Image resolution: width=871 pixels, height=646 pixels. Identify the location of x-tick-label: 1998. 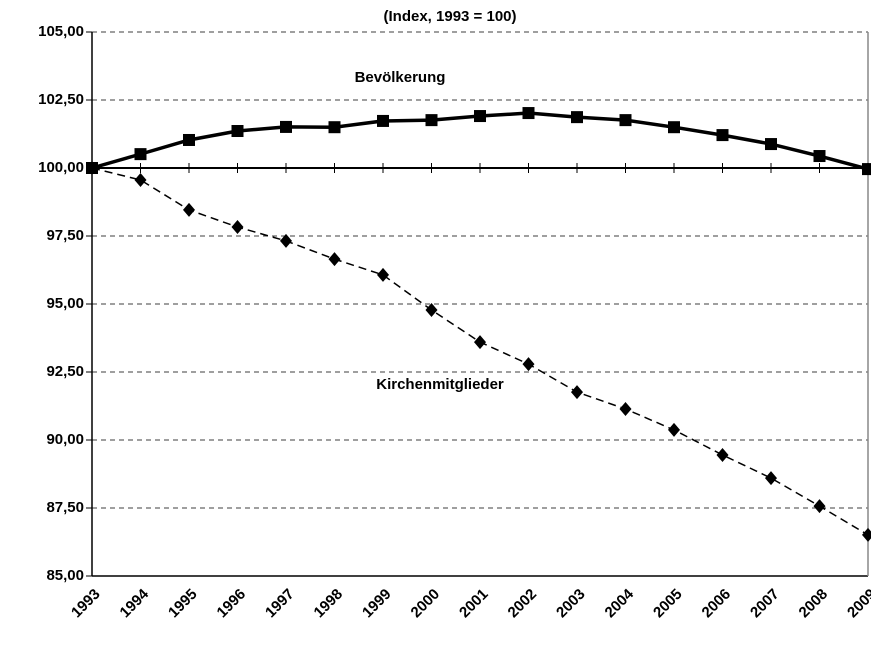
(329, 604).